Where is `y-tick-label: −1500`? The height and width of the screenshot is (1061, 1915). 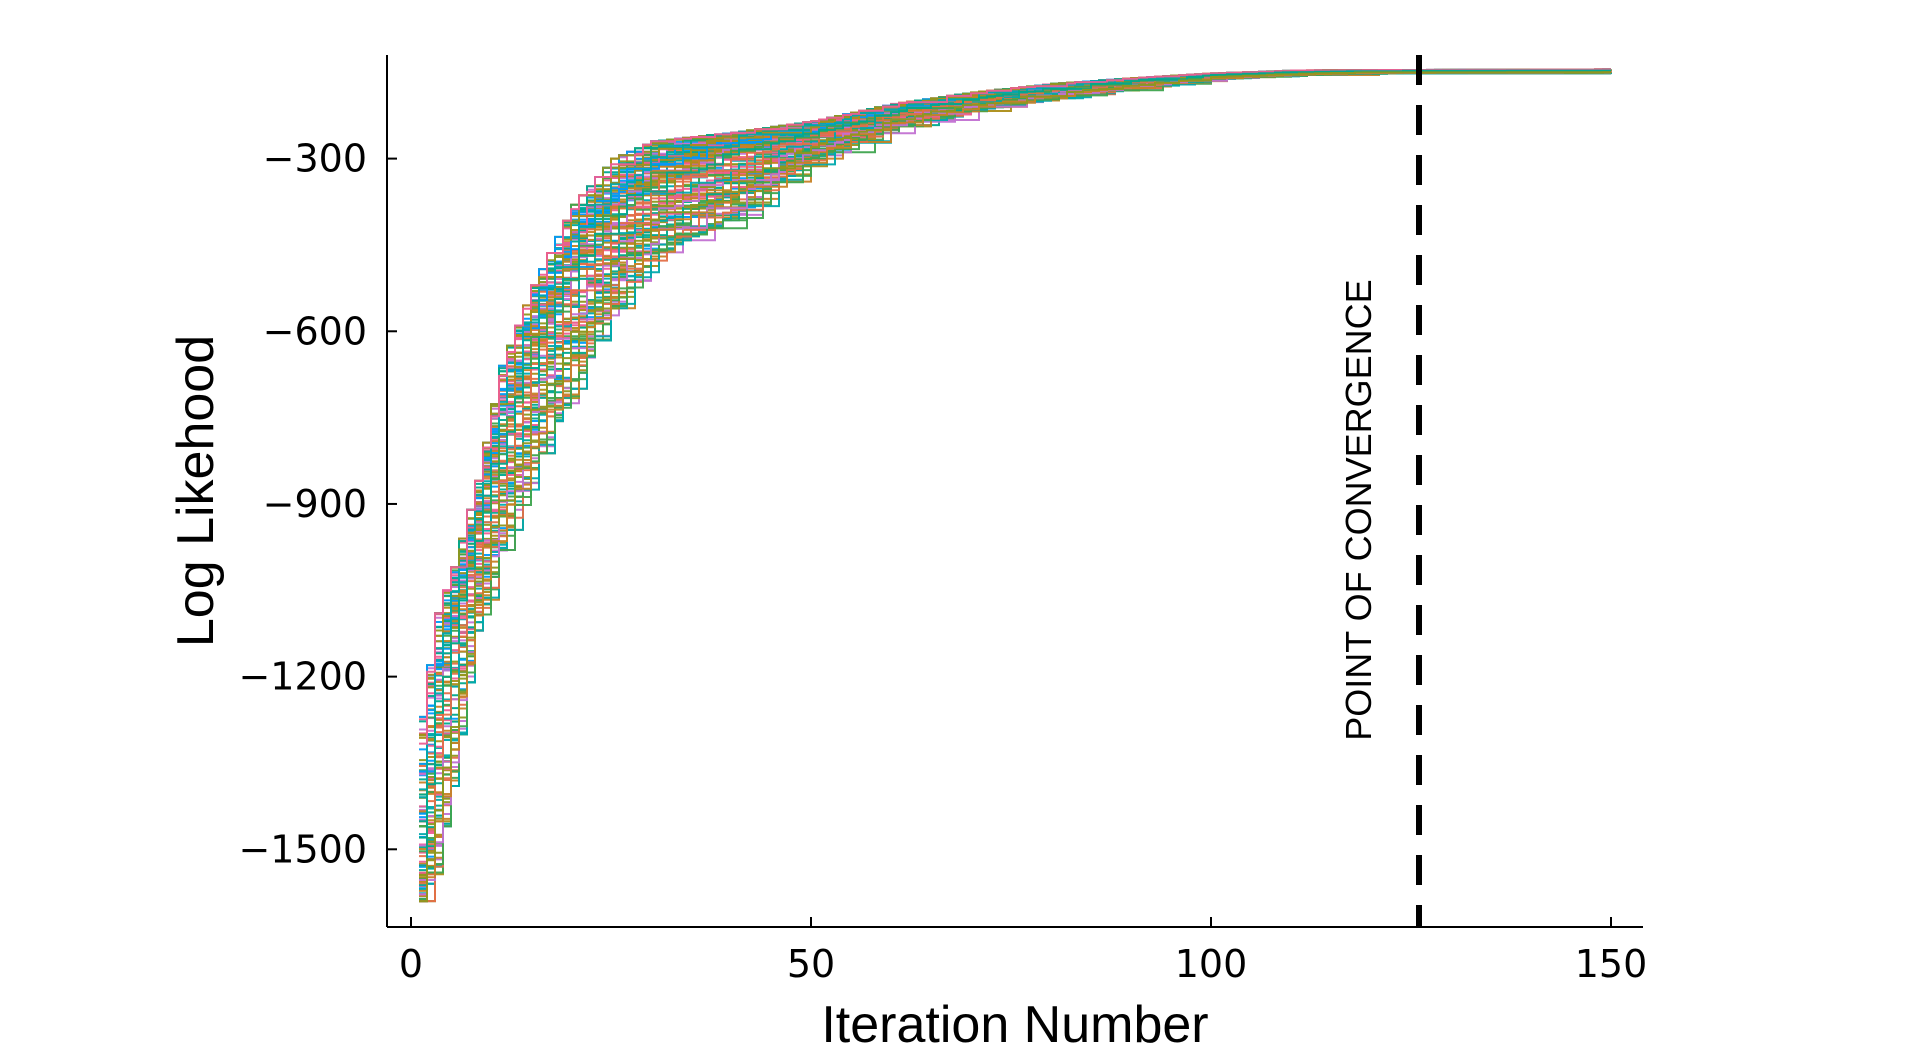
y-tick-label: −1500 is located at coordinates (302, 849).